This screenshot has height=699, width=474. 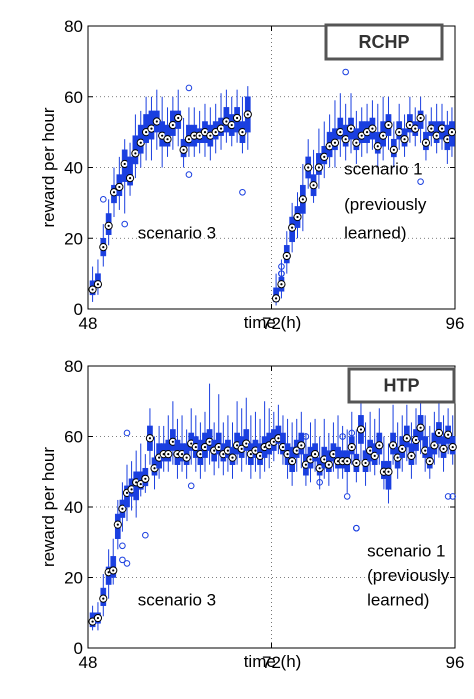 I want to click on x-axis-label: time (h), so click(x=273, y=322).